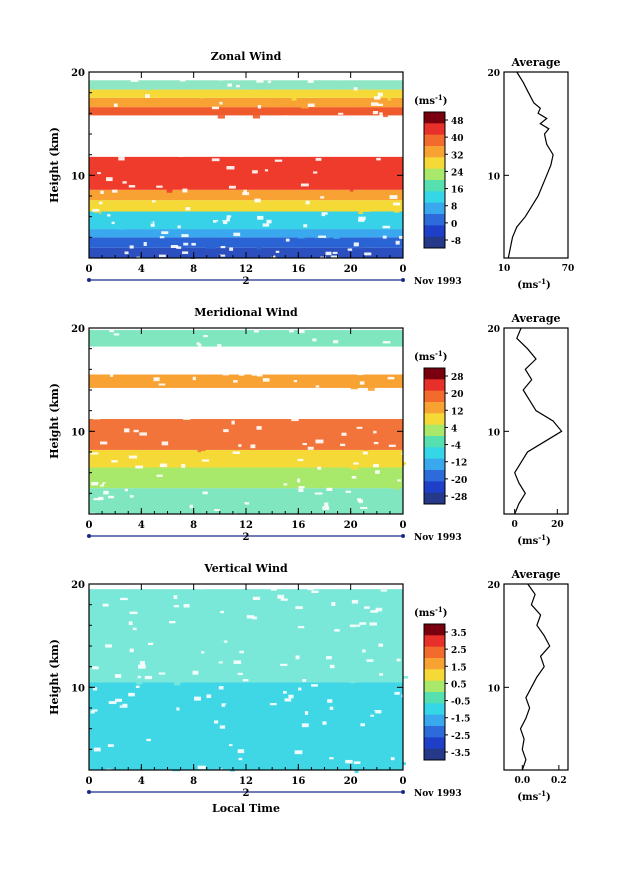  Describe the element at coordinates (538, 421) in the screenshot. I see `profile-line` at that location.